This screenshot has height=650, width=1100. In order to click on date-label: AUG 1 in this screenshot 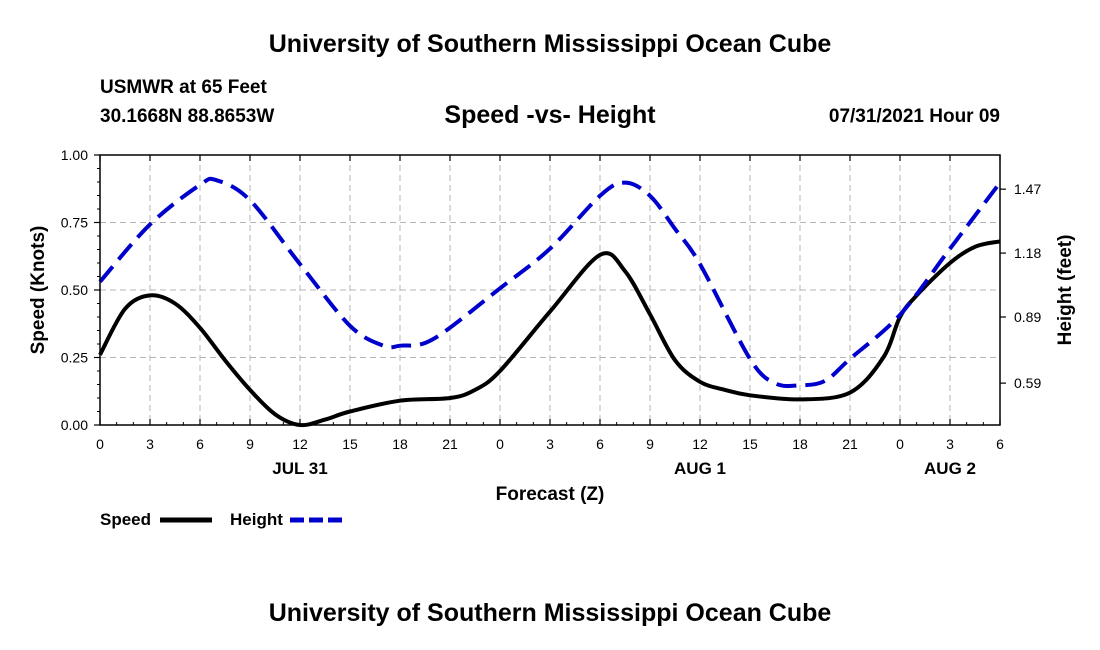, I will do `click(700, 468)`.